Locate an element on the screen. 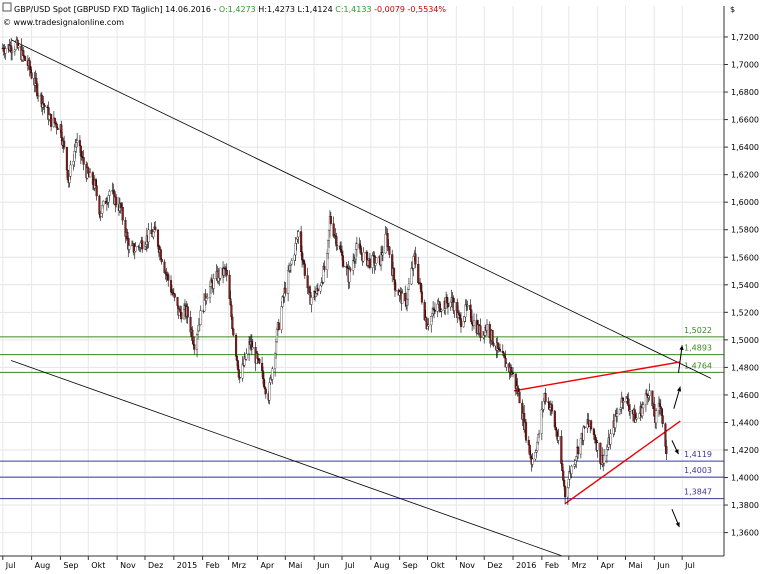 The width and height of the screenshot is (760, 574). watermark: © www.tradesignalonline.com is located at coordinates (63, 22).